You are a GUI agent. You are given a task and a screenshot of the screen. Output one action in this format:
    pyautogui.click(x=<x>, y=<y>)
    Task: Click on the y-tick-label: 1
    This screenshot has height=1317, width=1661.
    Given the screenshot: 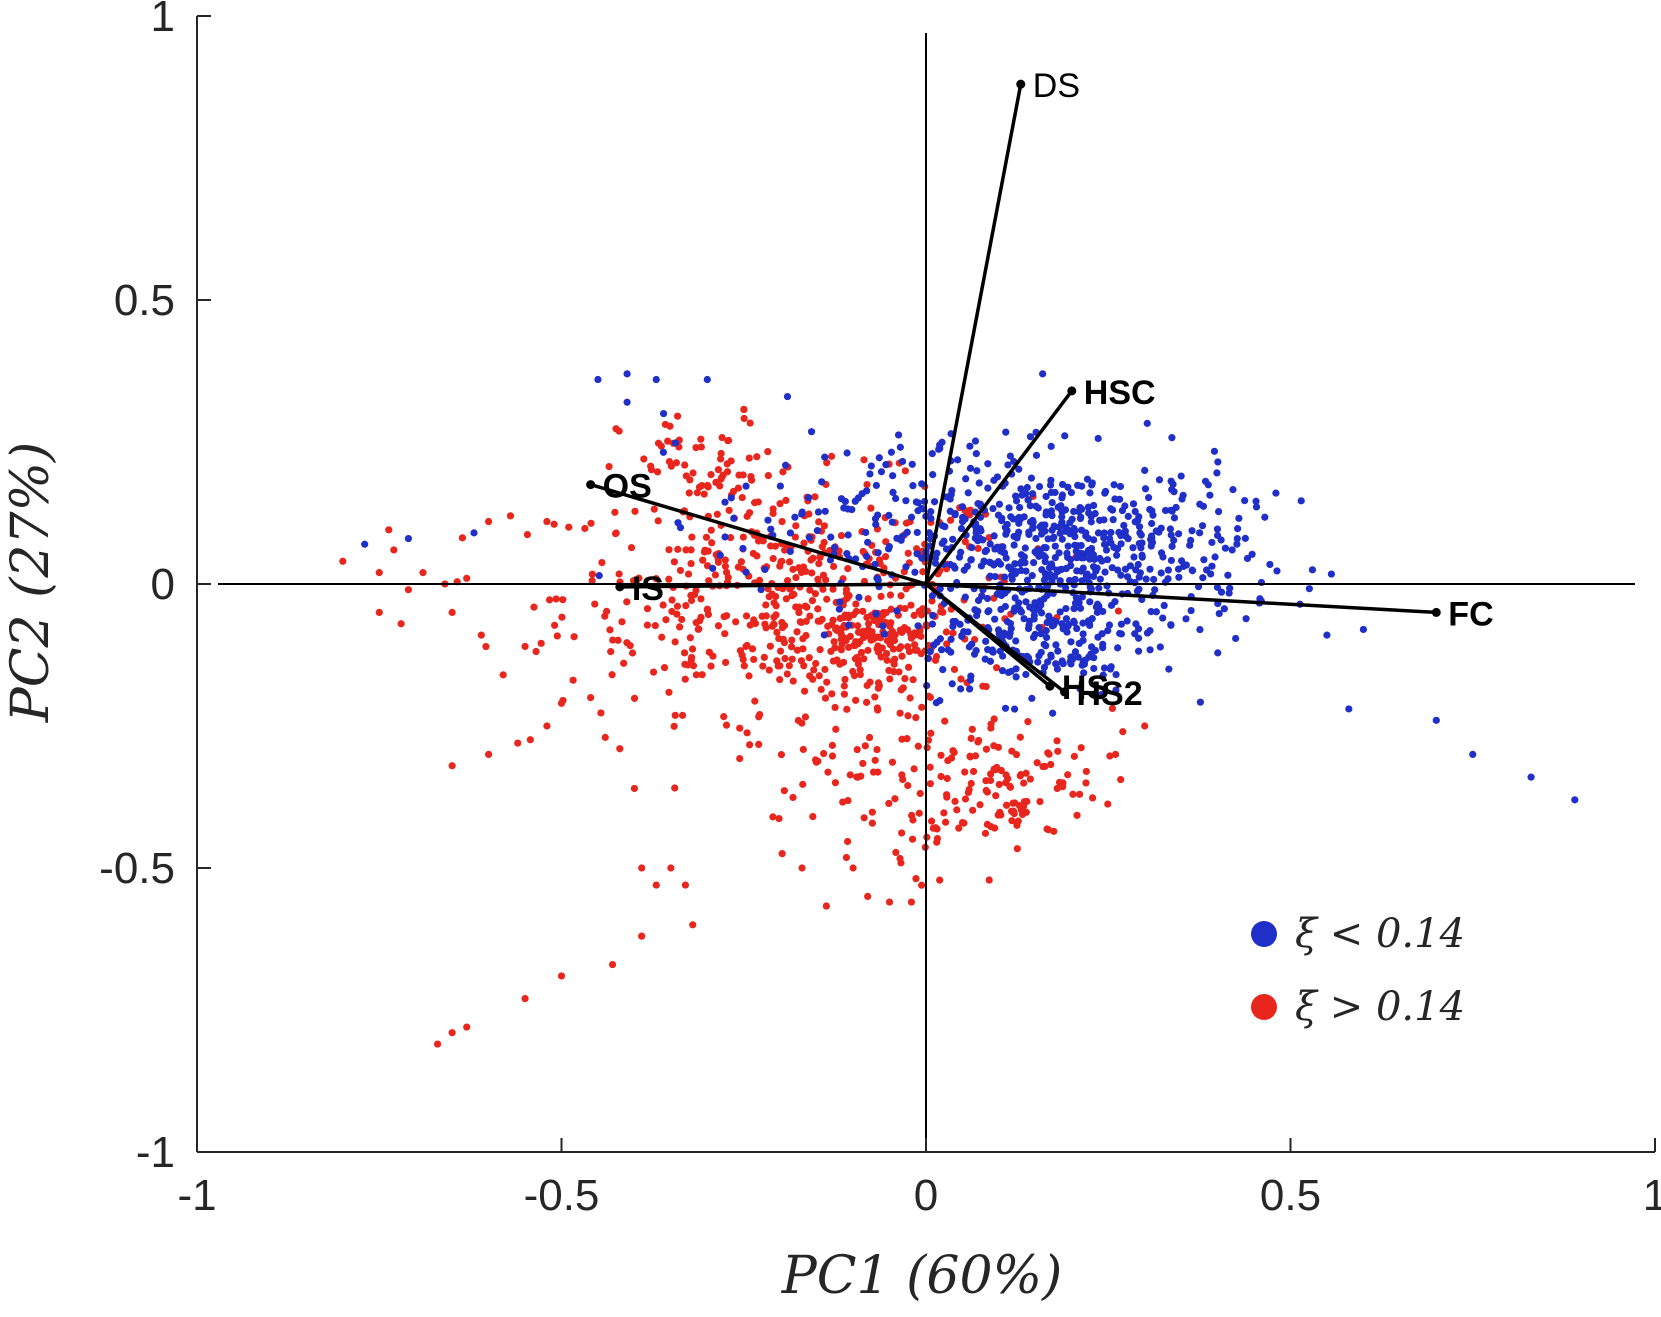 What is the action you would take?
    pyautogui.click(x=163, y=20)
    